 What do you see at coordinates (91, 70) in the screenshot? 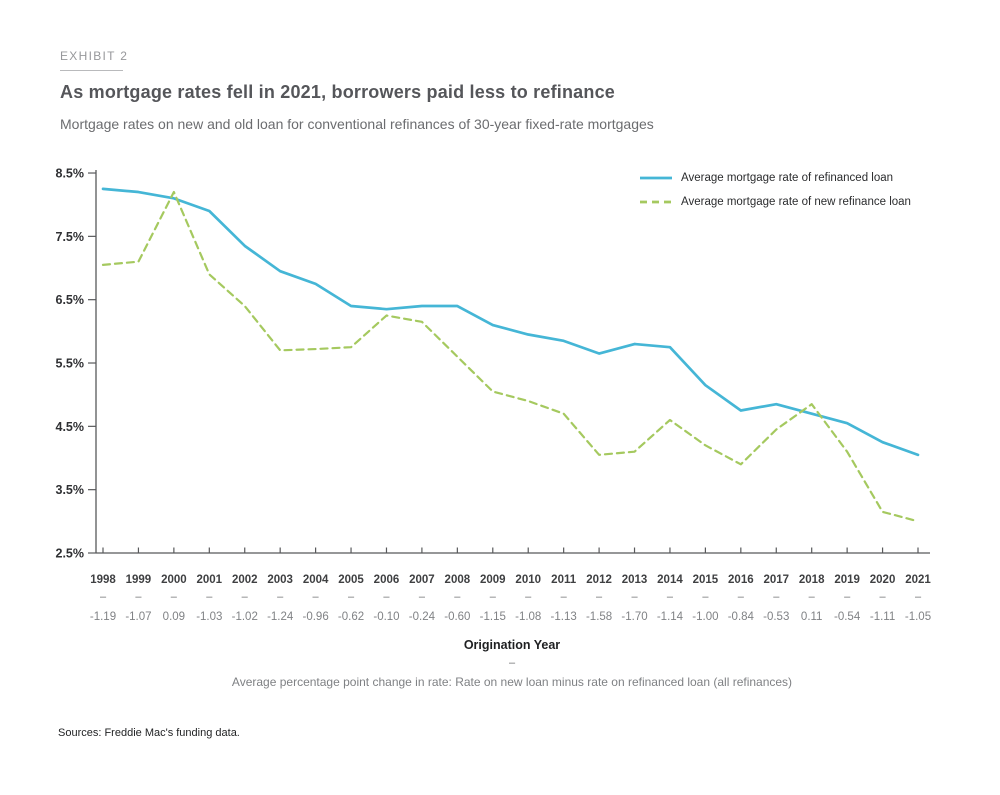
I see `exhibit-rule` at bounding box center [91, 70].